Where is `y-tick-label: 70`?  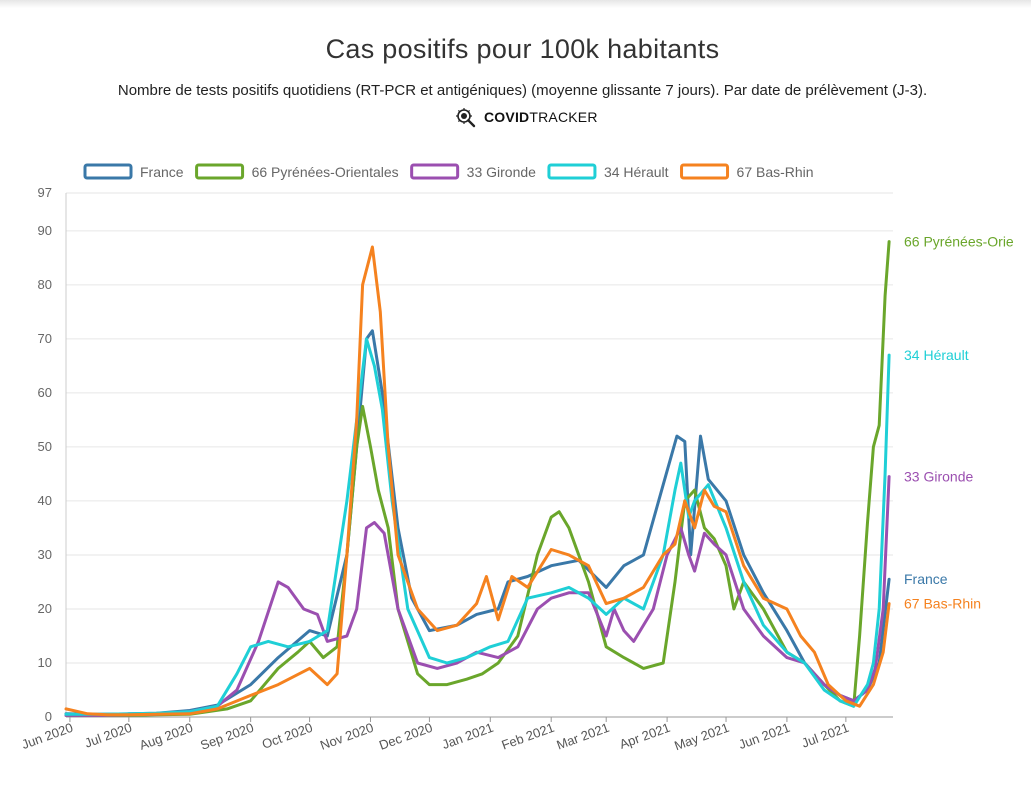 y-tick-label: 70 is located at coordinates (45, 338).